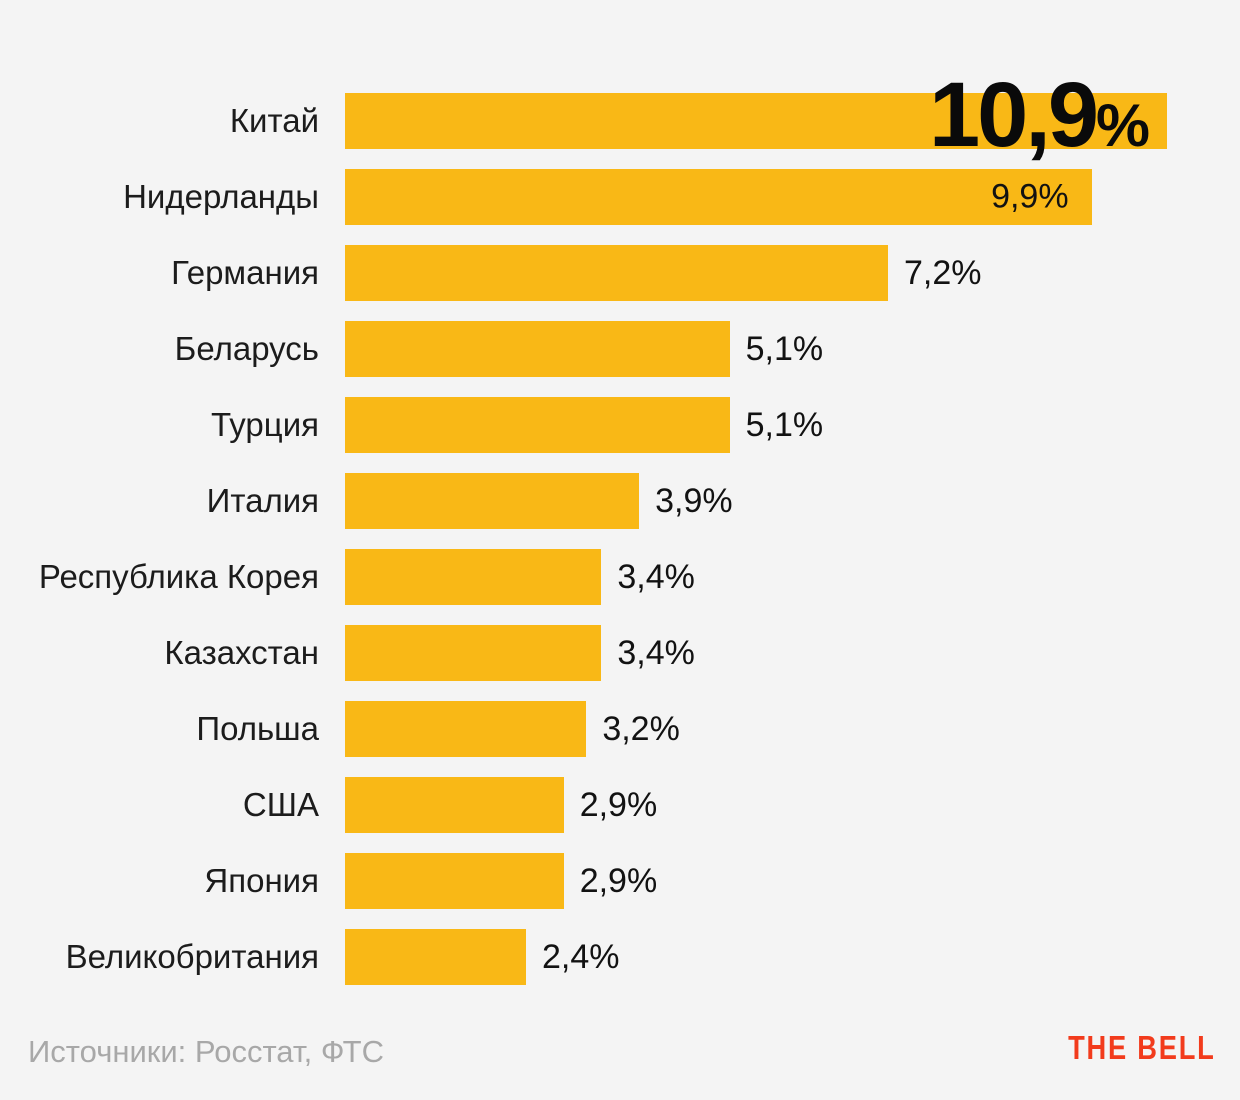 This screenshot has height=1100, width=1240. I want to click on source-note: Источники: Росстат, ФТС, so click(206, 1051).